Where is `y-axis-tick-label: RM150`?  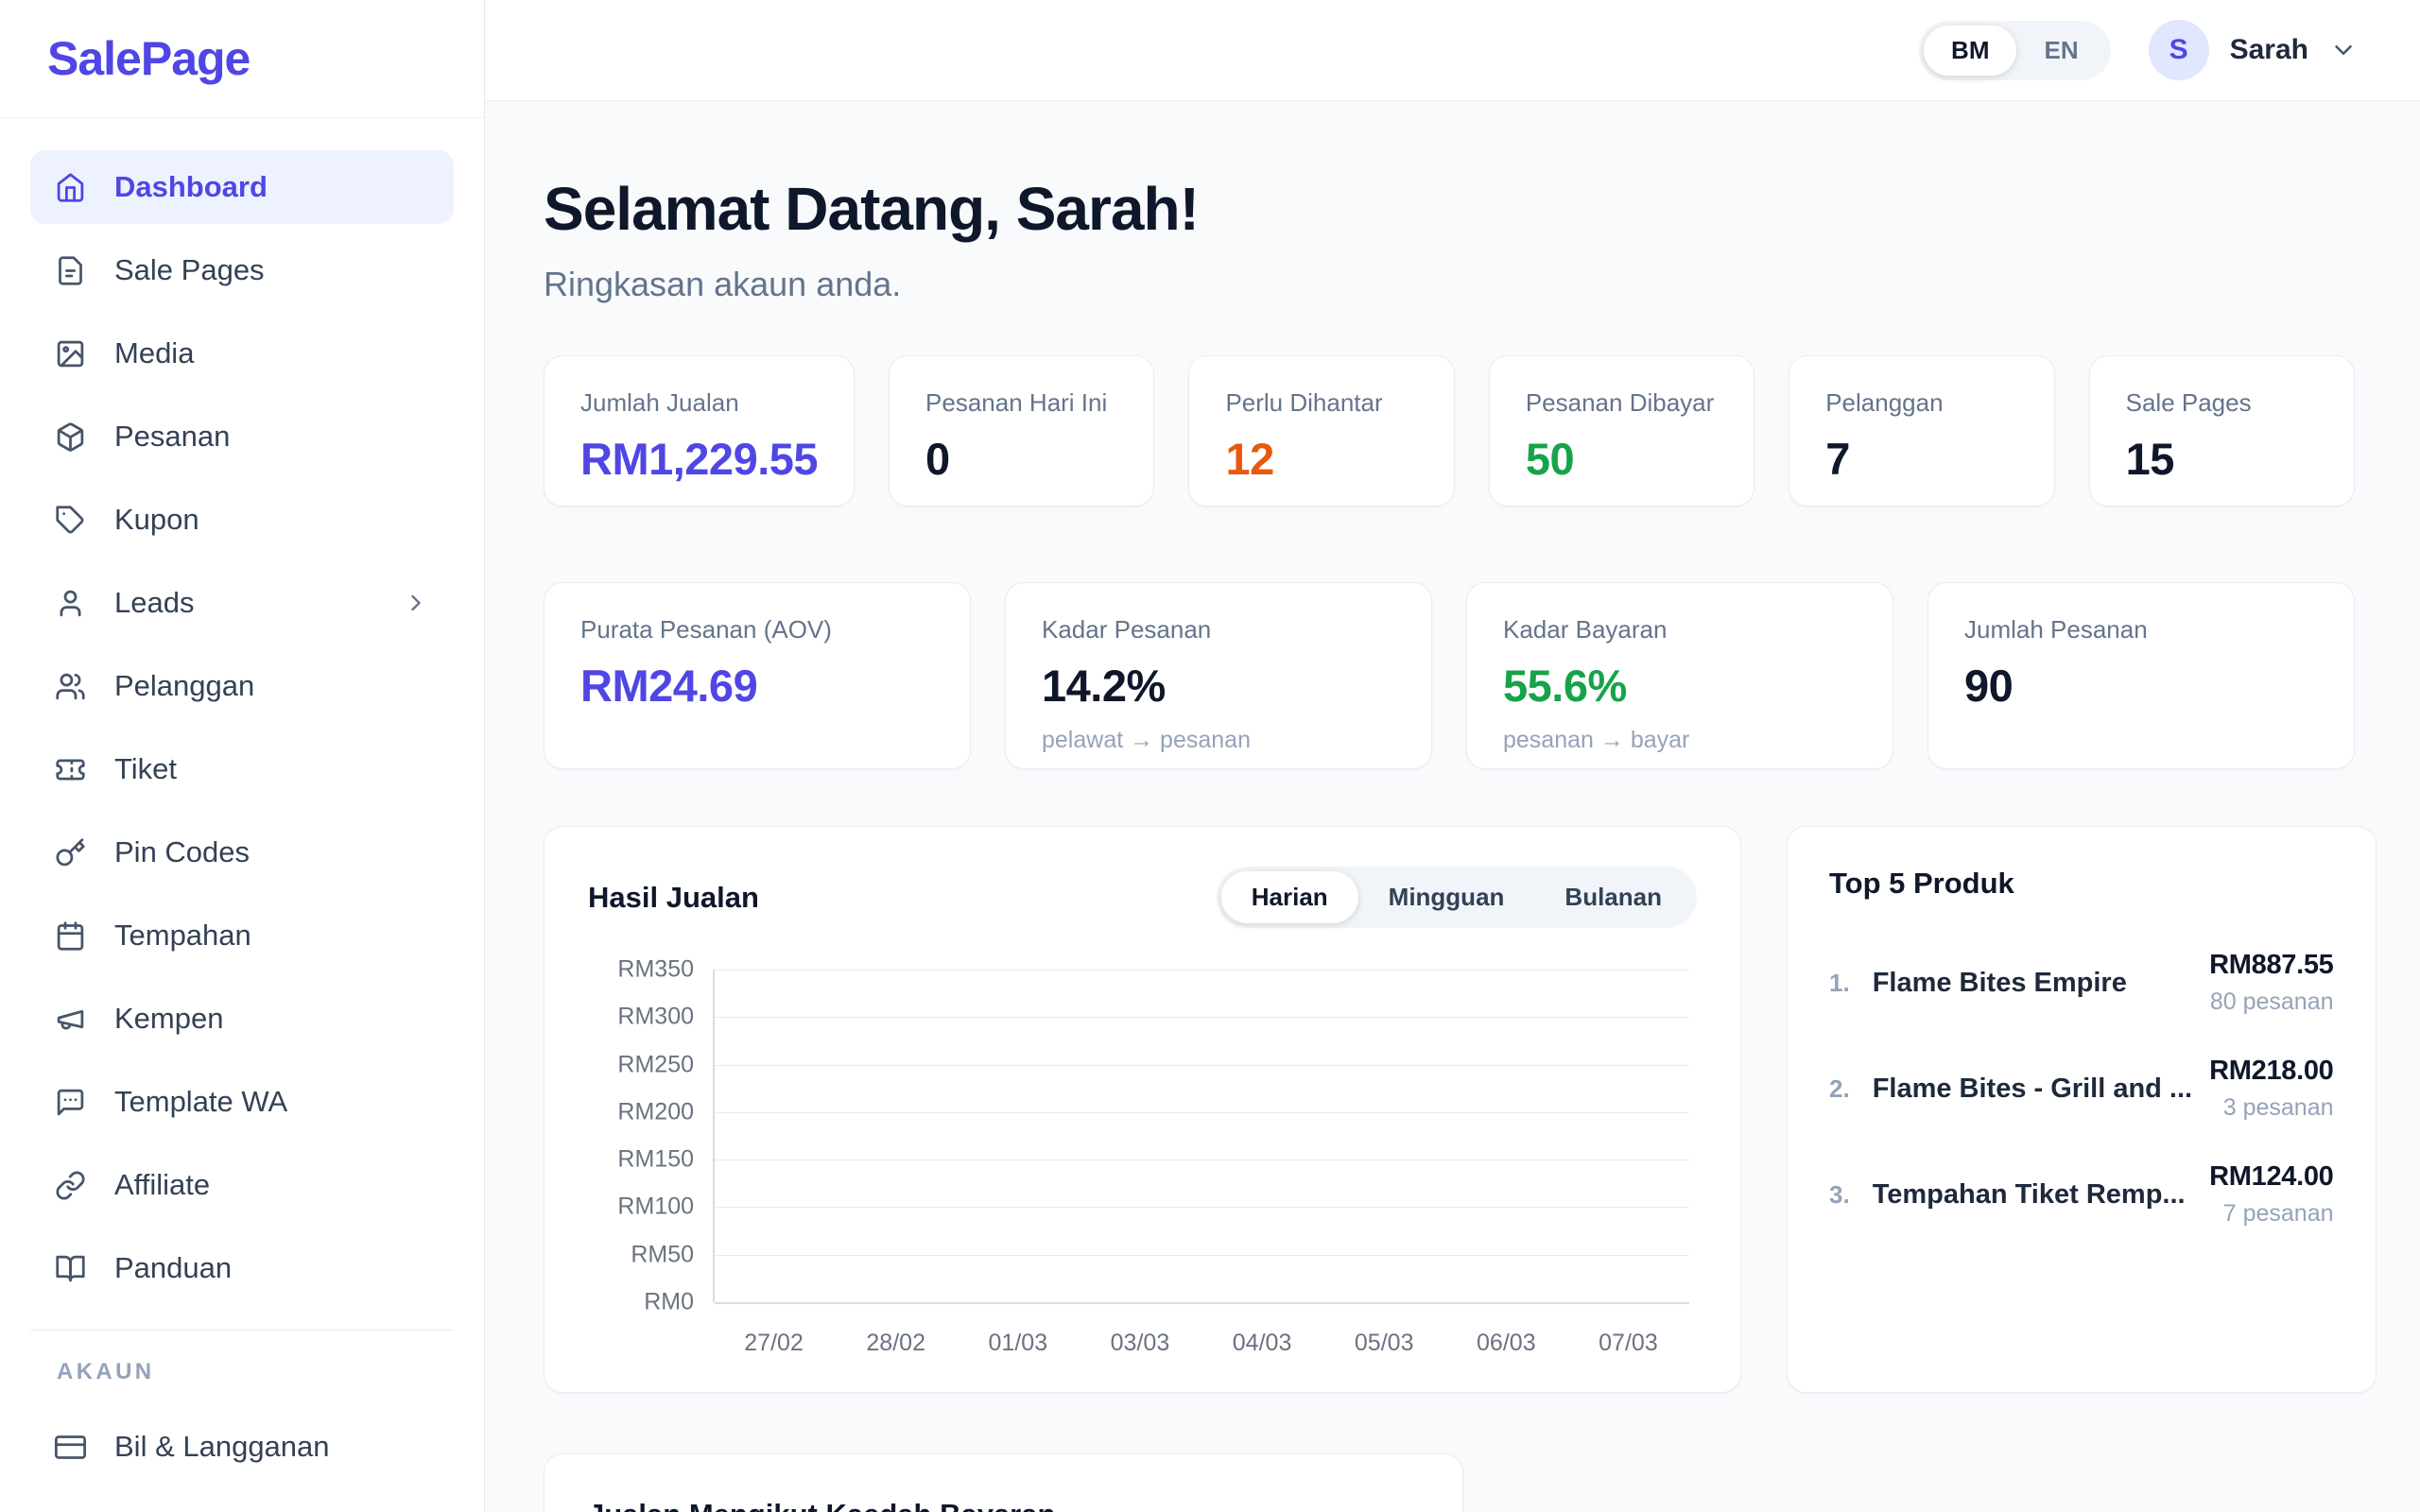
y-axis-tick-label: RM150 is located at coordinates (655, 1159).